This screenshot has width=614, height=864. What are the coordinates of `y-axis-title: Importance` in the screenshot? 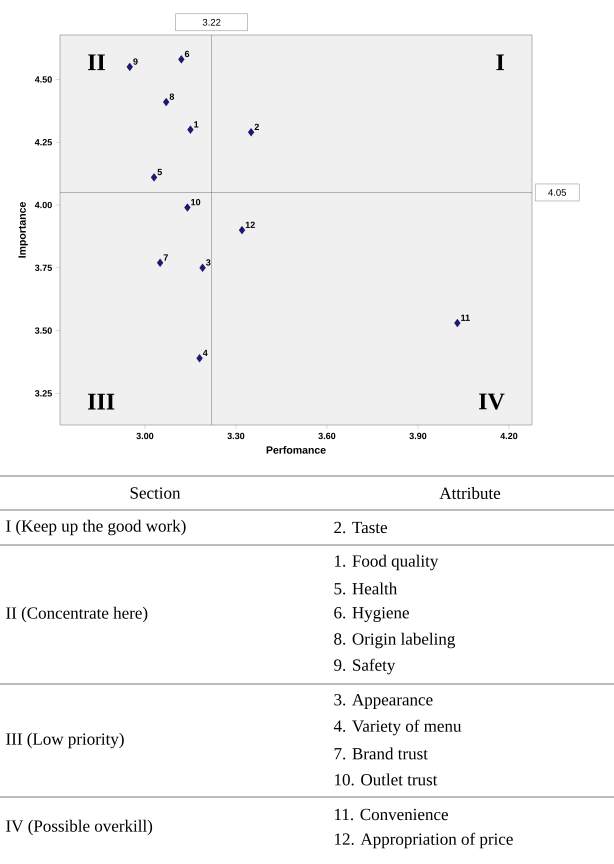 It's located at (23, 230).